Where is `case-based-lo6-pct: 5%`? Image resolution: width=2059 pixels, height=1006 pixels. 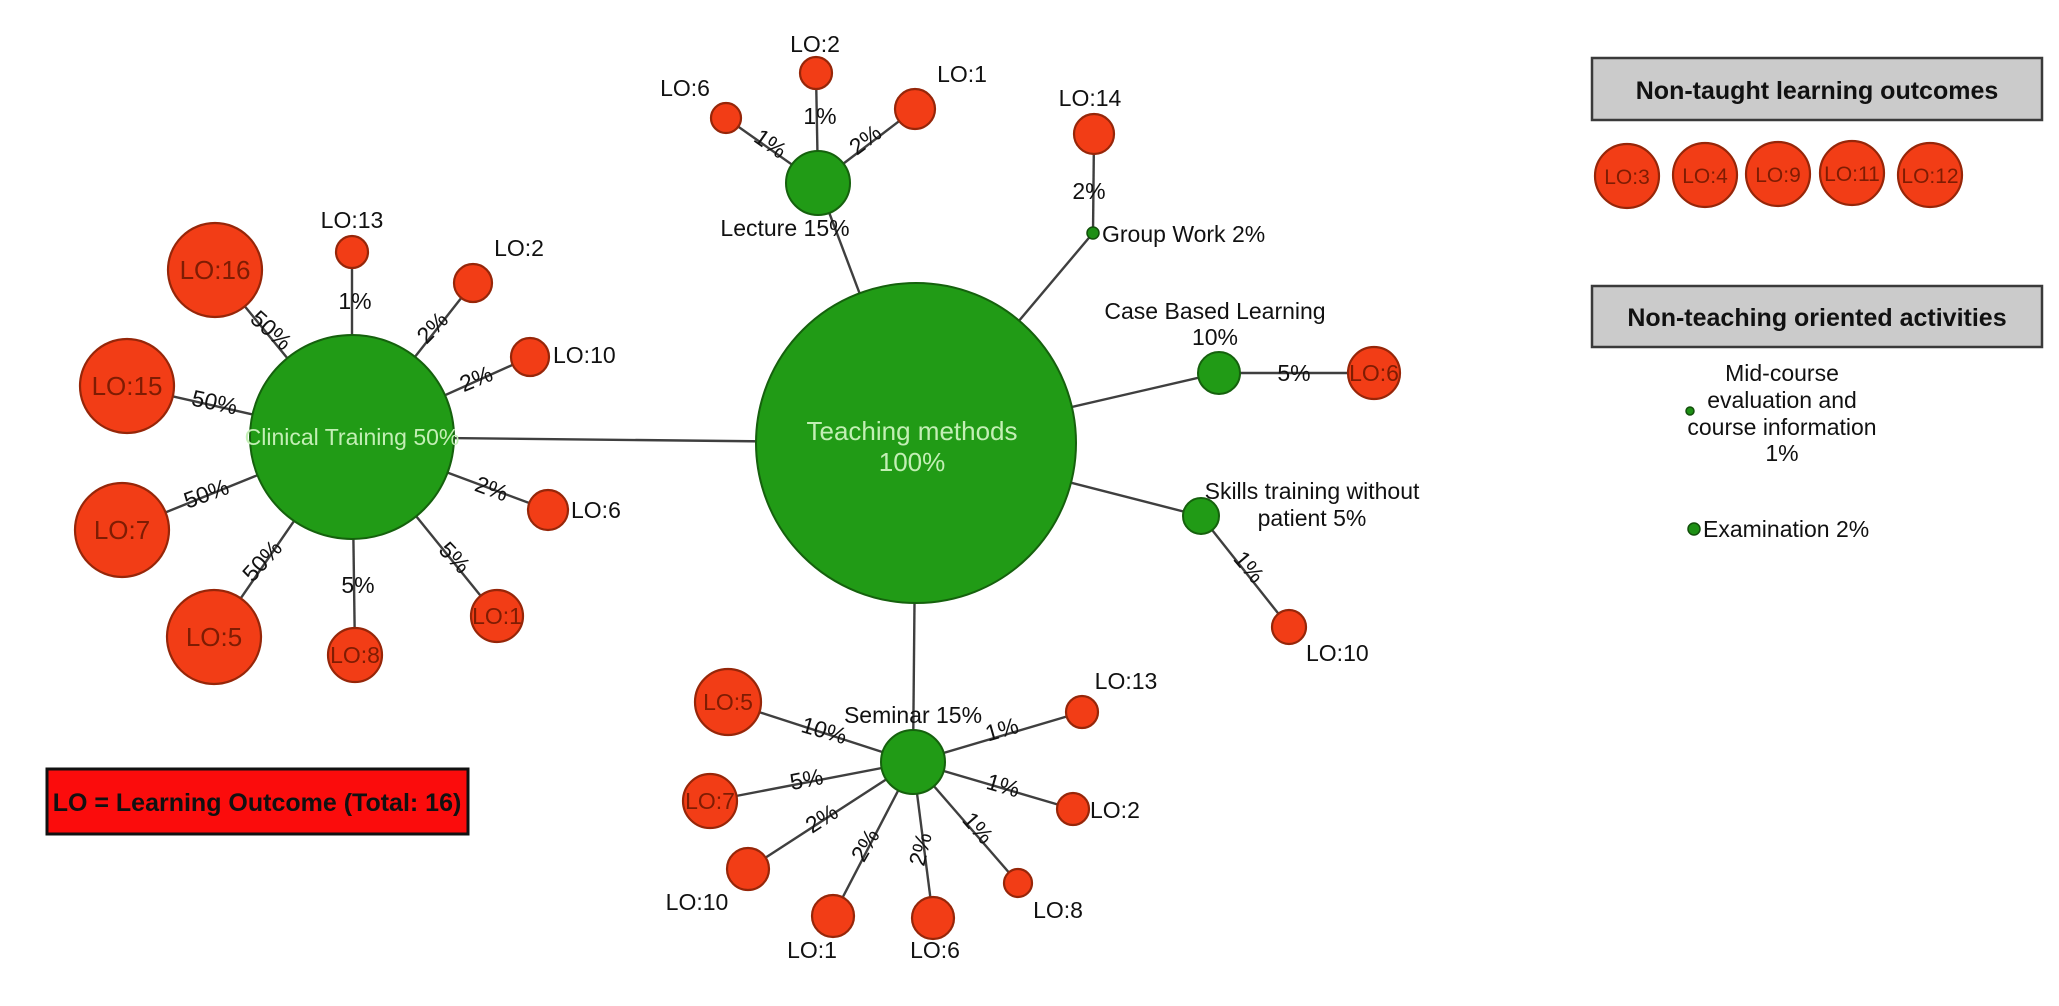 case-based-lo6-pct: 5% is located at coordinates (1293, 373).